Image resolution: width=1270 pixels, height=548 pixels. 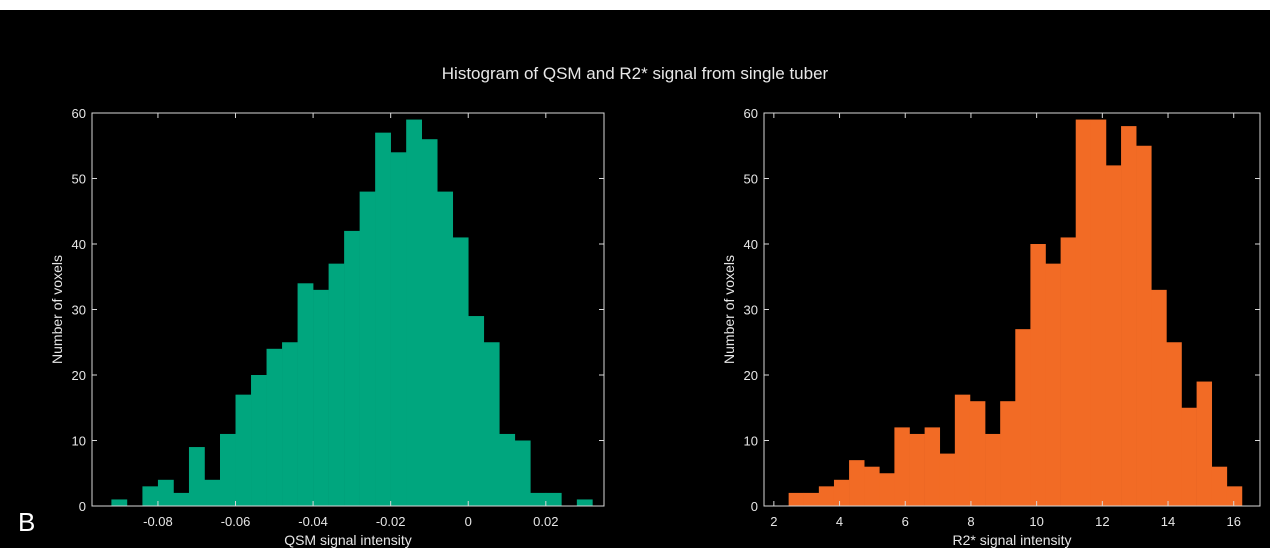 I want to click on x-tick-label: 12, so click(x=1102, y=521).